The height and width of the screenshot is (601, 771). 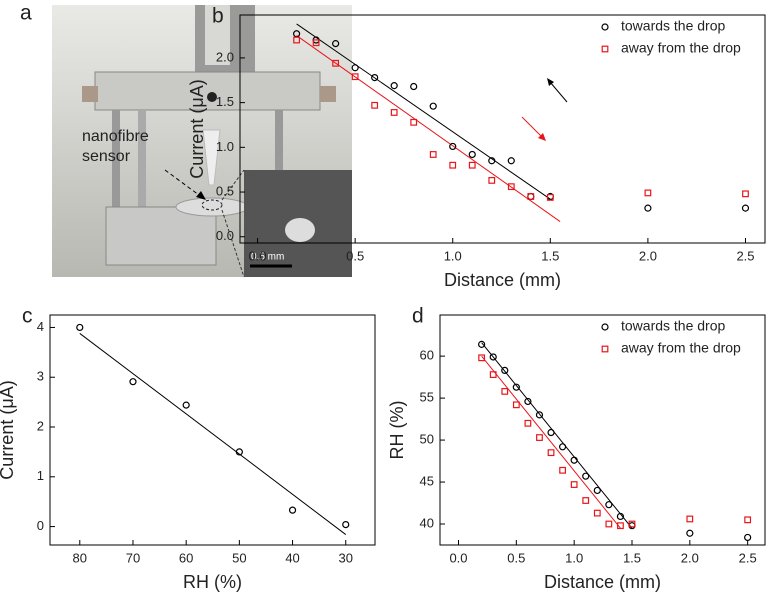 I want to click on x-tick-label: 60, so click(x=186, y=557).